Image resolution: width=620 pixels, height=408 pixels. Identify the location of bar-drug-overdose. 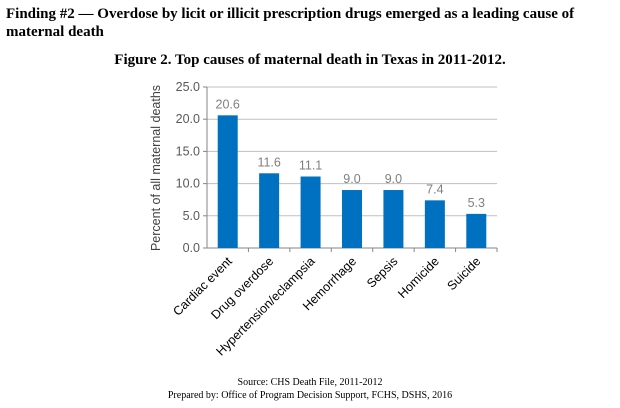
(269, 210).